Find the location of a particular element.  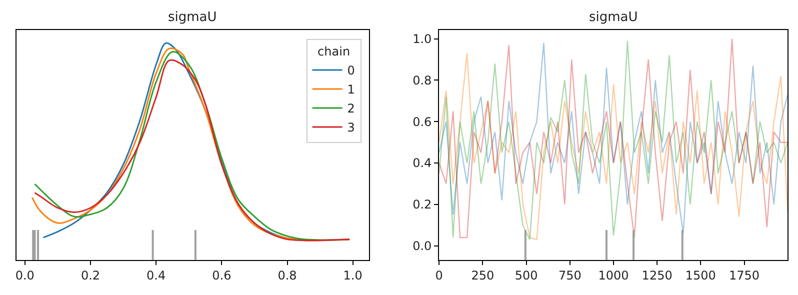

legend-label: 3 is located at coordinates (351, 127).